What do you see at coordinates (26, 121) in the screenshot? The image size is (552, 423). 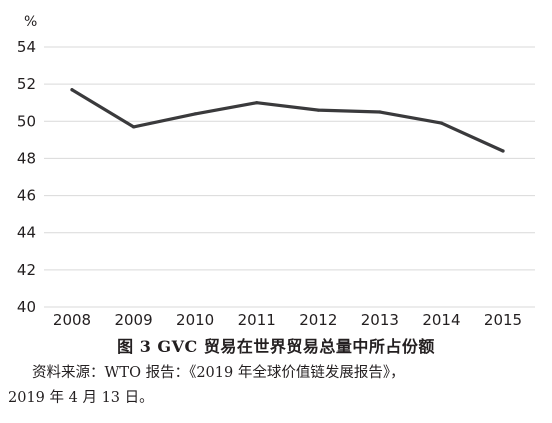 I see `y-tick-label: 50` at bounding box center [26, 121].